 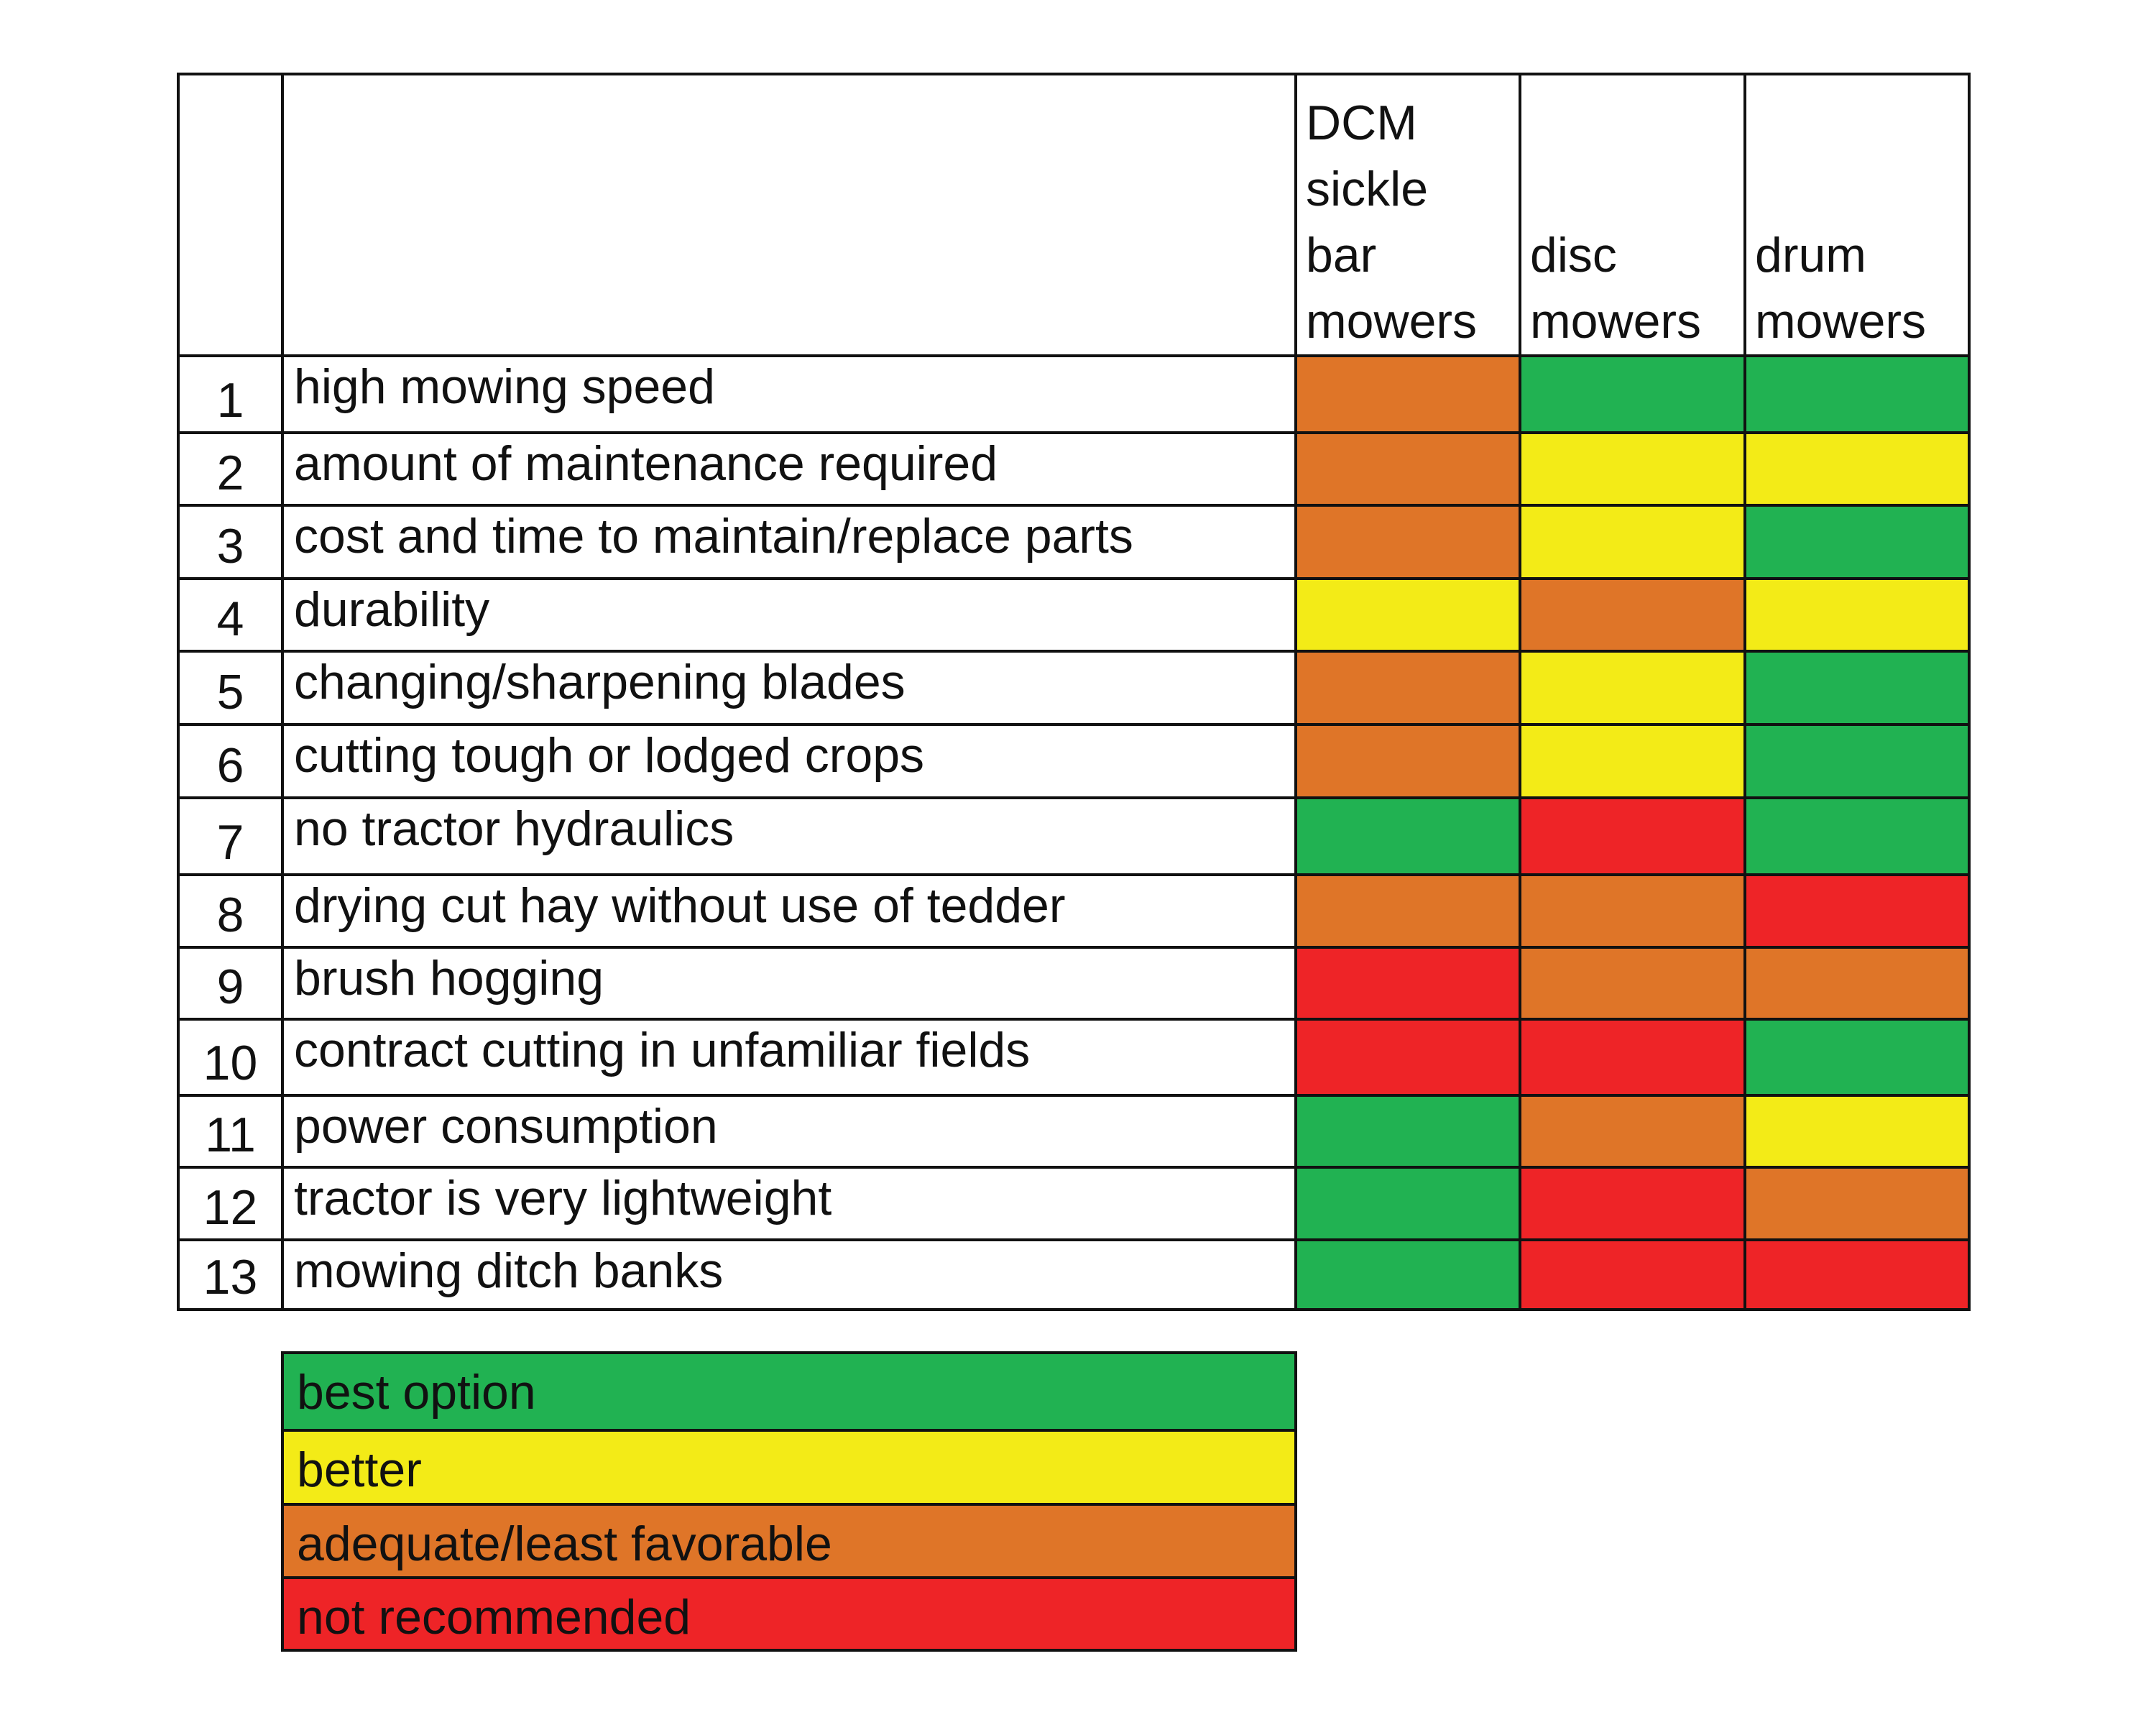 What do you see at coordinates (680, 905) in the screenshot?
I see `criterion-label: drying cut hay without use of tedder` at bounding box center [680, 905].